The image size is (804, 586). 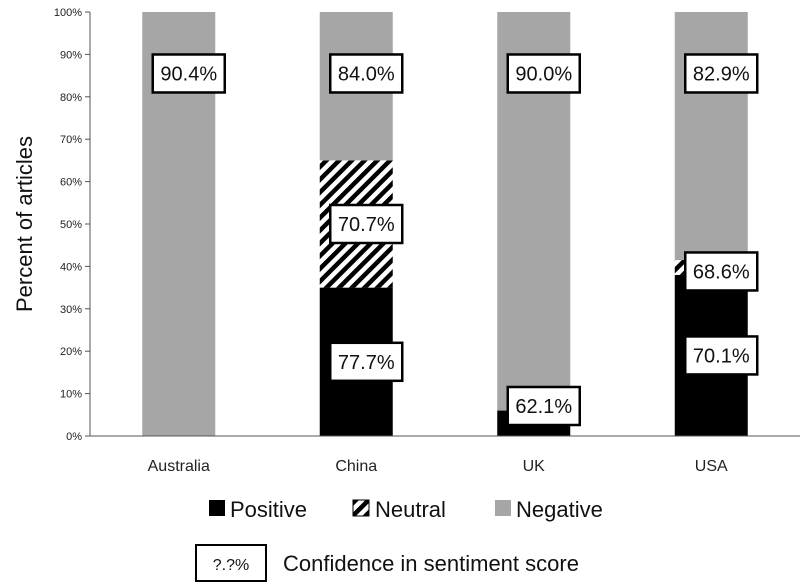 I want to click on confidence-key-box-text: ?.?%, so click(x=231, y=565).